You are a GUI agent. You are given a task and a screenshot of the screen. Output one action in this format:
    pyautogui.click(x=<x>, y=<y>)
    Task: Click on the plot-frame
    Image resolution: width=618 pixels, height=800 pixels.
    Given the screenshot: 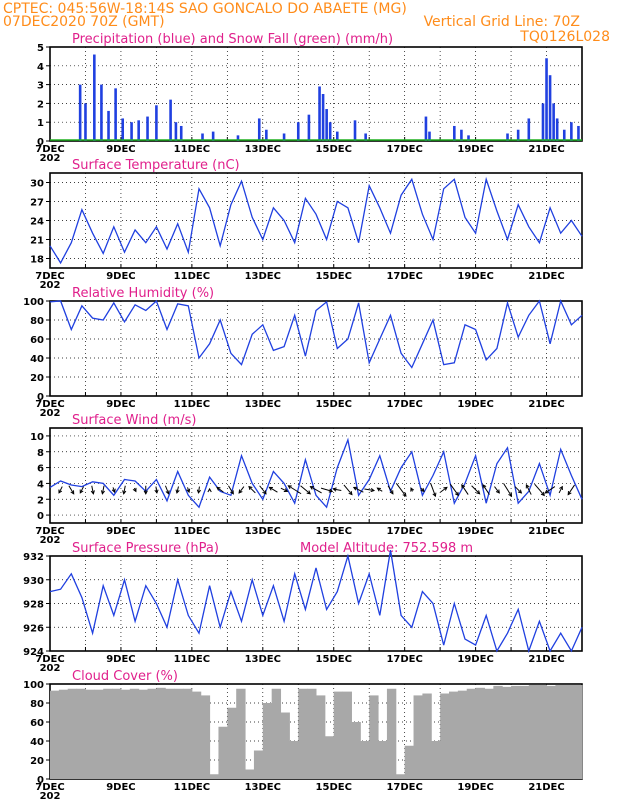 What is the action you would take?
    pyautogui.click(x=316, y=94)
    